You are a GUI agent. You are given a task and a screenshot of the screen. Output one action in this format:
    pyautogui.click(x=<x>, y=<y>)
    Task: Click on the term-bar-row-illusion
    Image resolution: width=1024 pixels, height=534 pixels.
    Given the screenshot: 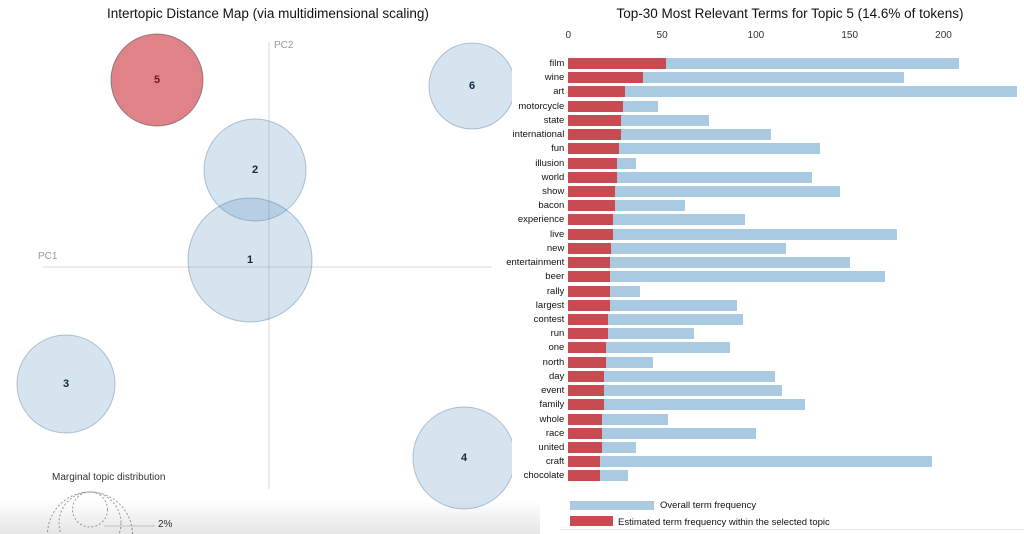 What is the action you would take?
    pyautogui.click(x=602, y=163)
    